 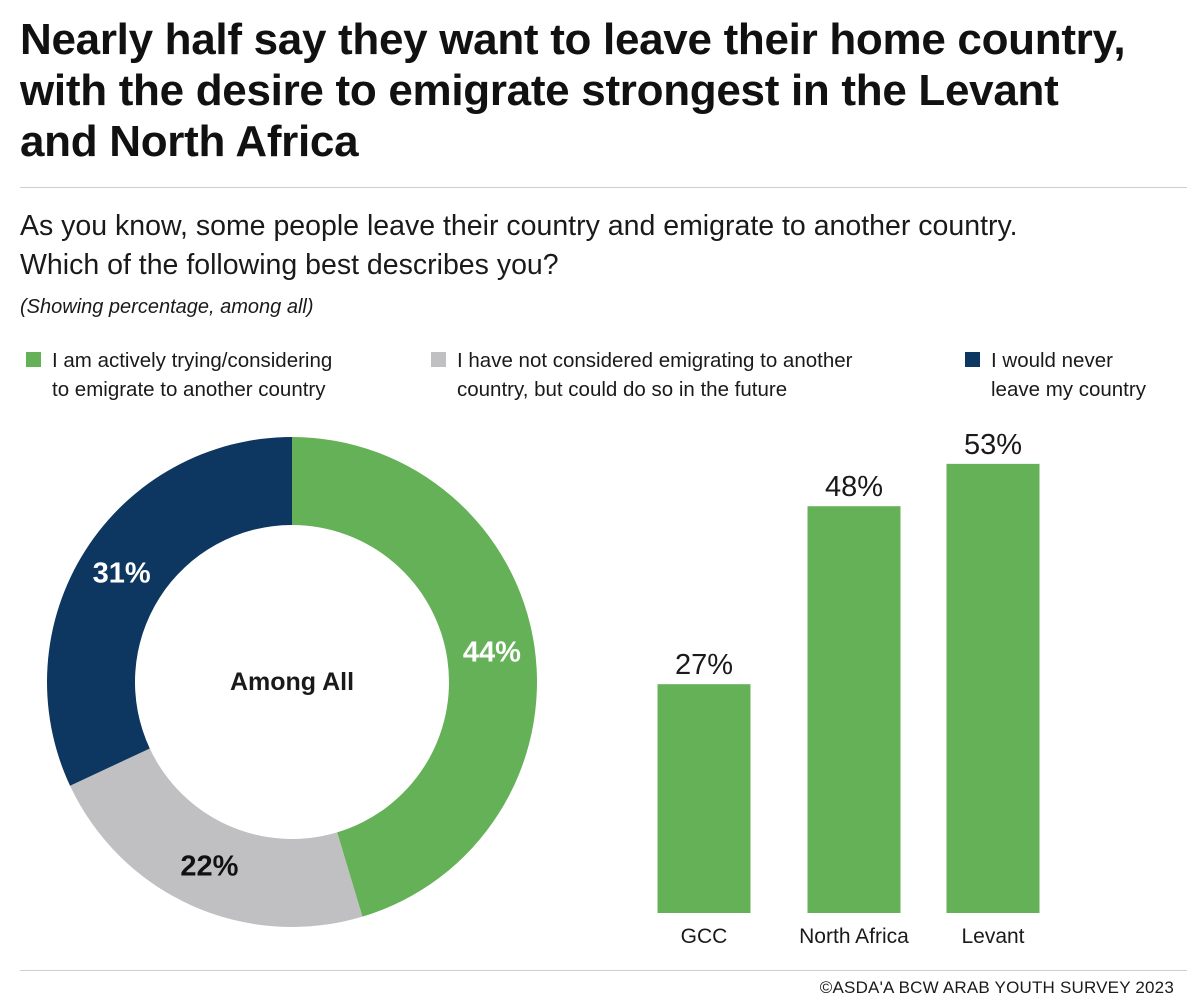 What do you see at coordinates (992, 936) in the screenshot?
I see `bar-category-label: Levant` at bounding box center [992, 936].